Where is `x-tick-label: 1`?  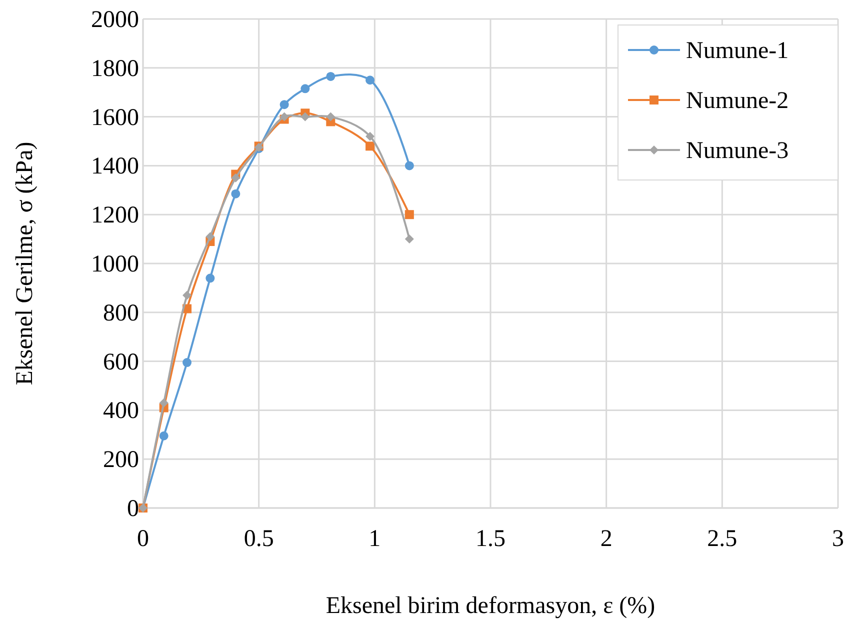
x-tick-label: 1 is located at coordinates (374, 539).